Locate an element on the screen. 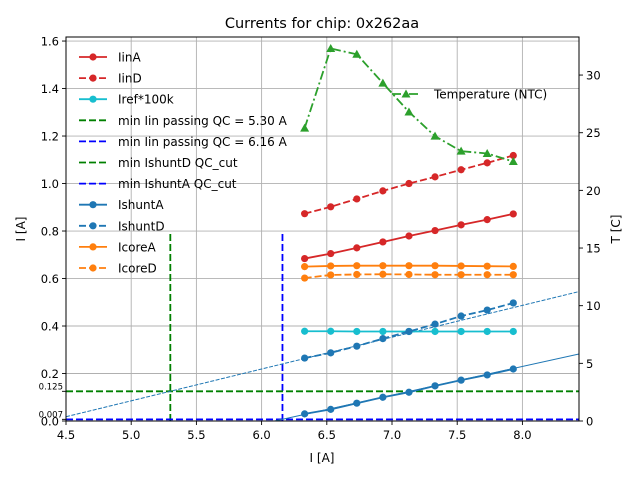 Image resolution: width=640 pixels, height=480 pixels. y-tick-label: 1.4 is located at coordinates (50, 89).